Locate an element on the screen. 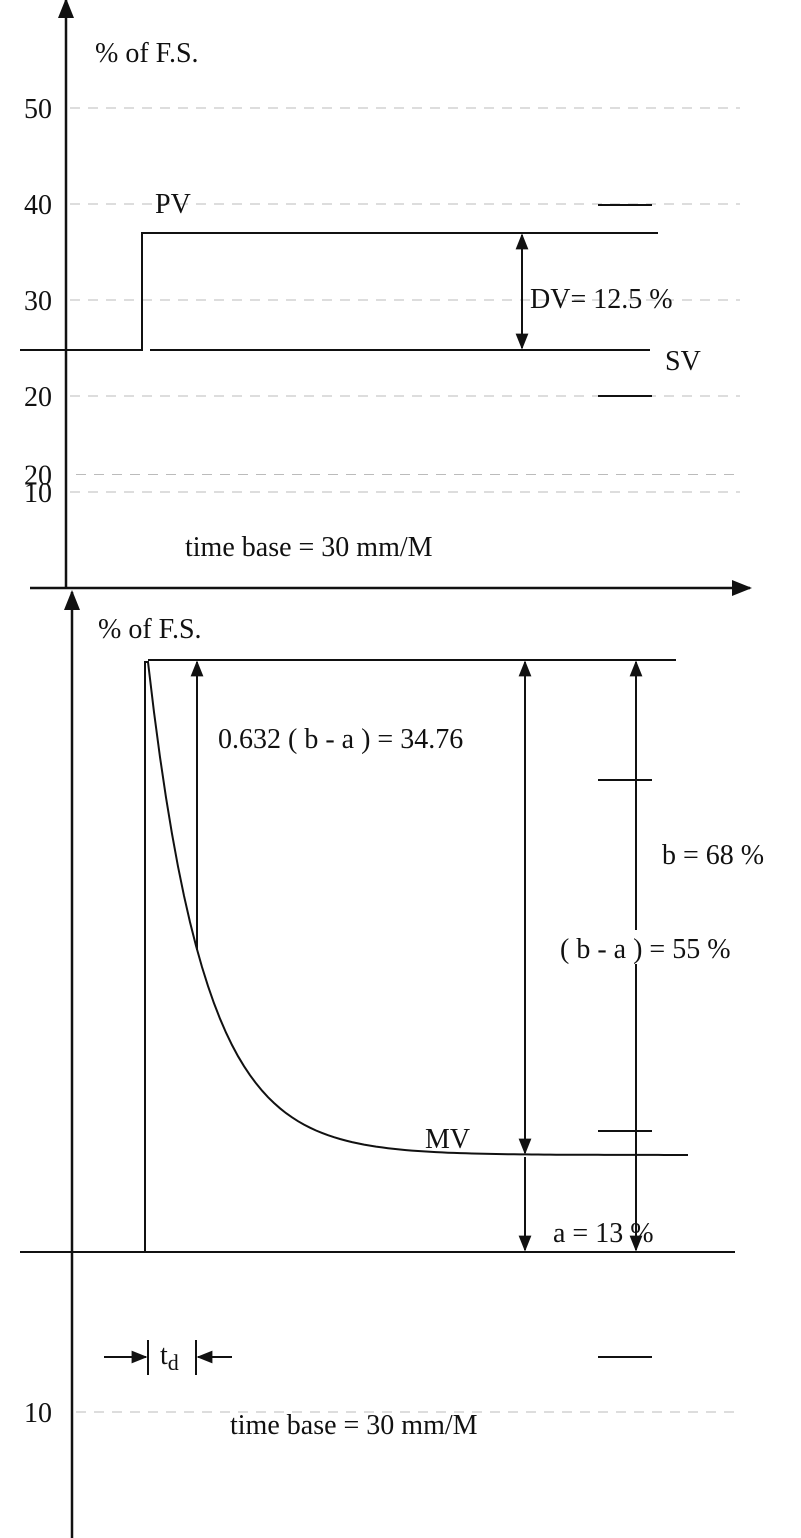  y-tick-label: 40 is located at coordinates (38, 205).